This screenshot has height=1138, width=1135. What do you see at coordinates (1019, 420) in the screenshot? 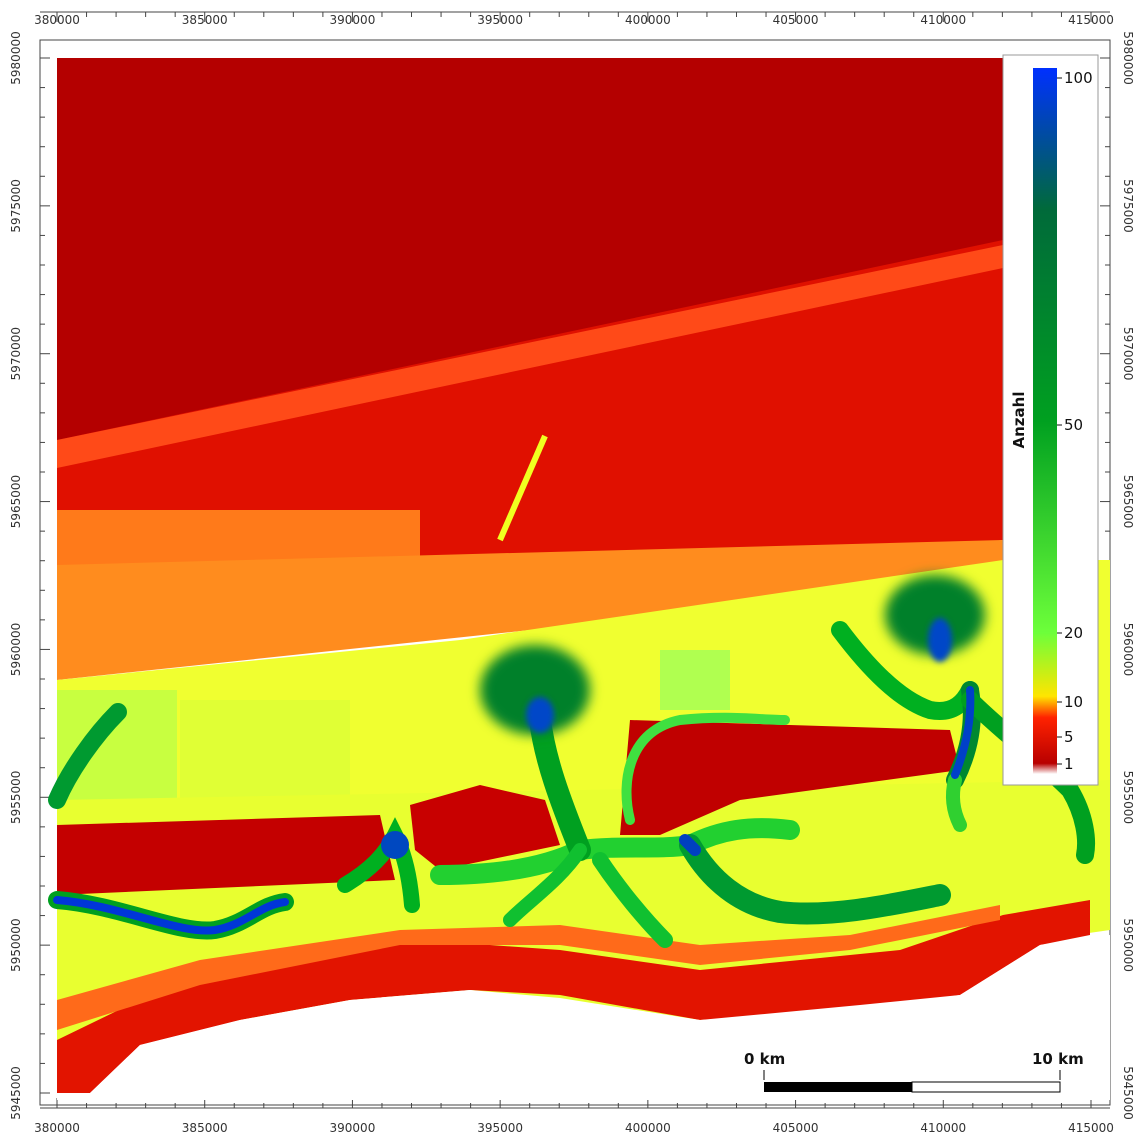
I see `legend-title: Anzahl` at bounding box center [1019, 420].